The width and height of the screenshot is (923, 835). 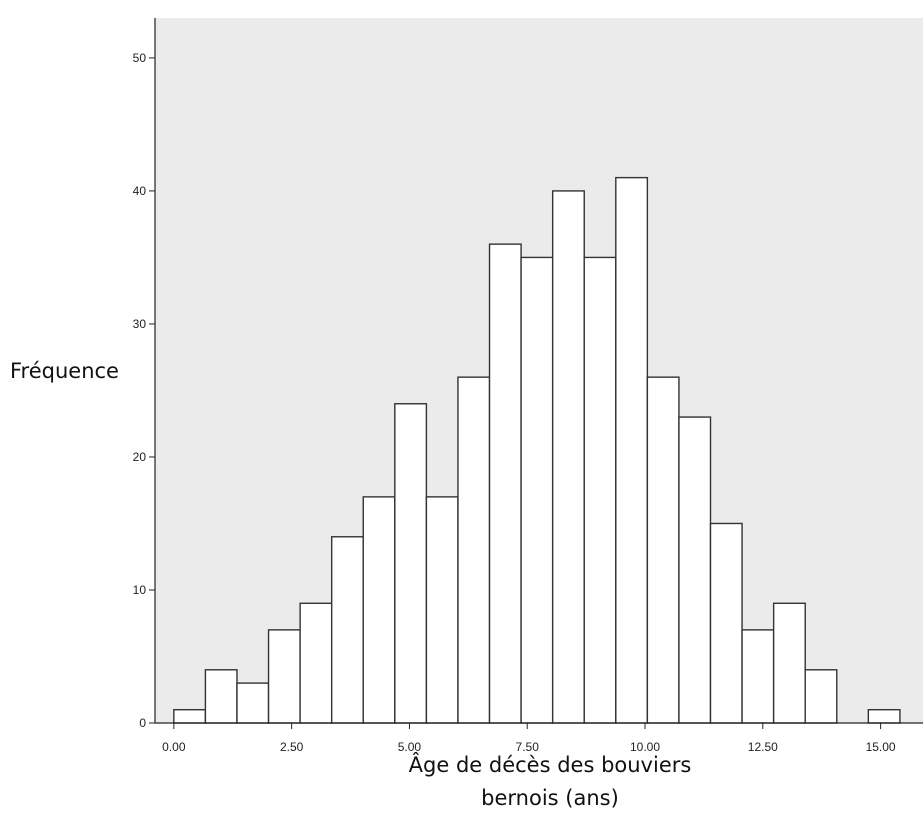 What do you see at coordinates (140, 191) in the screenshot?
I see `y-tick-label: 40` at bounding box center [140, 191].